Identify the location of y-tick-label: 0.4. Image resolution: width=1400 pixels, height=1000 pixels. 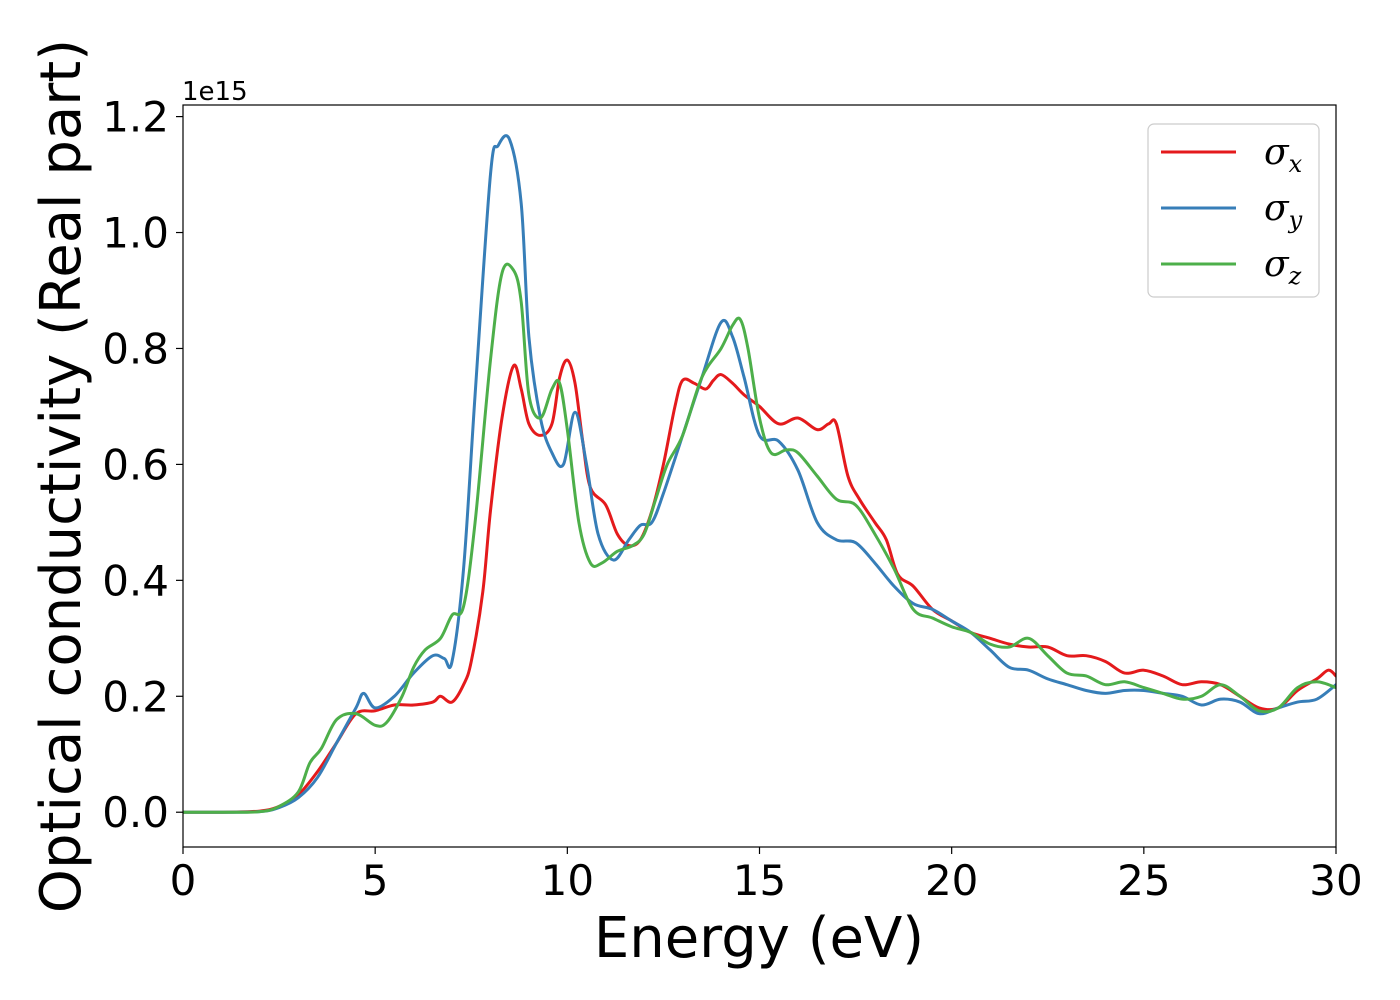
(135, 580).